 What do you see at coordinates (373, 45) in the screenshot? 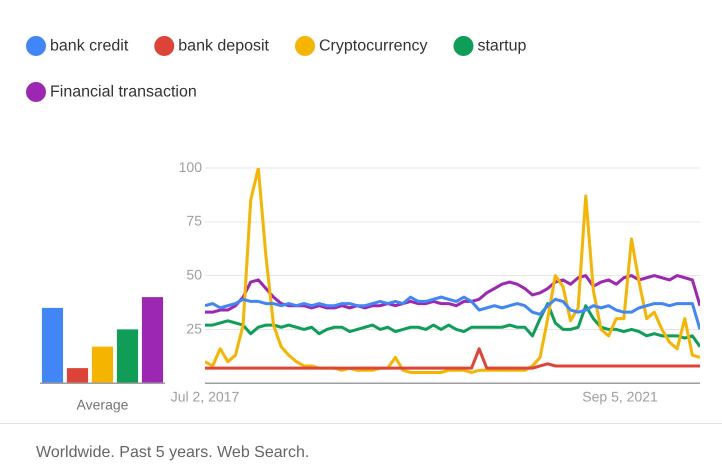
I see `legend-label: Cryptocurrency` at bounding box center [373, 45].